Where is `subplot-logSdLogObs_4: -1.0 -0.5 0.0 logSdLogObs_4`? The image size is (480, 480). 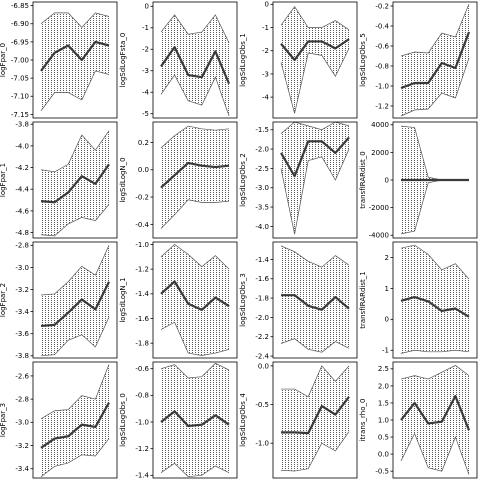
subplot-logSdLogObs_4: -1.0 -0.5 0.0 logSdLogObs_4 is located at coordinates (298, 420).